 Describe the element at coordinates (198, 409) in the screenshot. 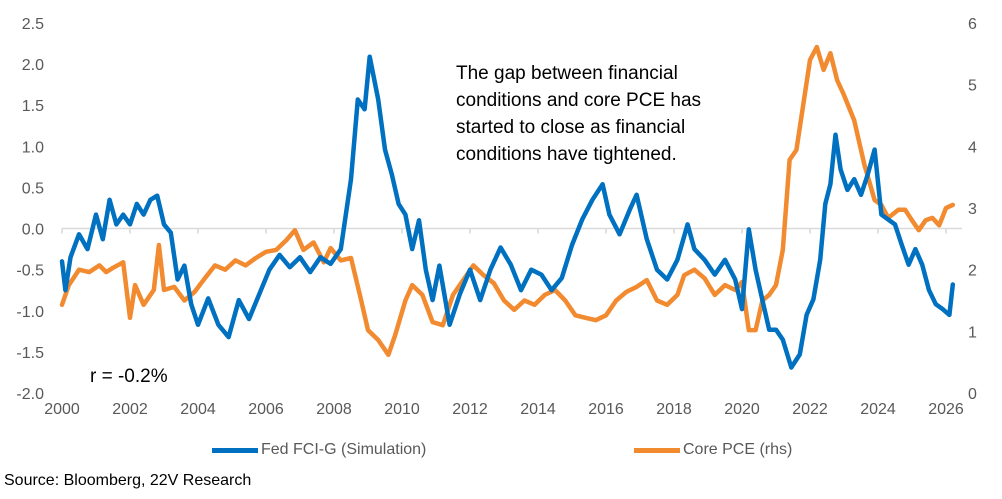

I see `x-tick-label: 2004` at that location.